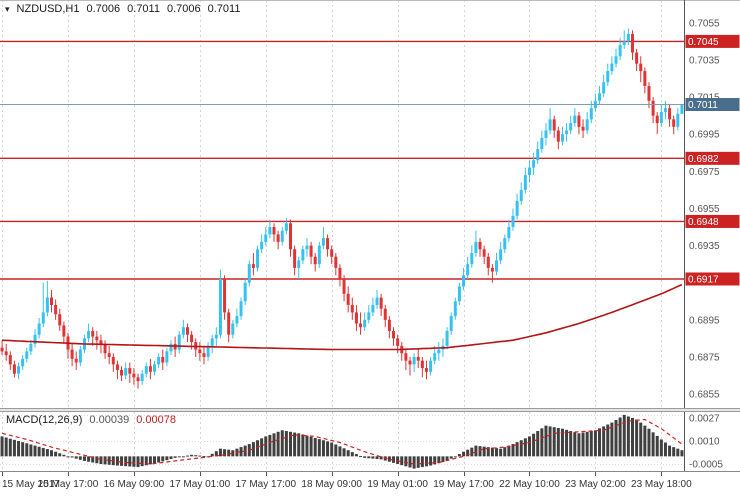 The height and width of the screenshot is (500, 740). Describe the element at coordinates (331, 484) in the screenshot. I see `svg-text: 18 May 09:00` at that location.